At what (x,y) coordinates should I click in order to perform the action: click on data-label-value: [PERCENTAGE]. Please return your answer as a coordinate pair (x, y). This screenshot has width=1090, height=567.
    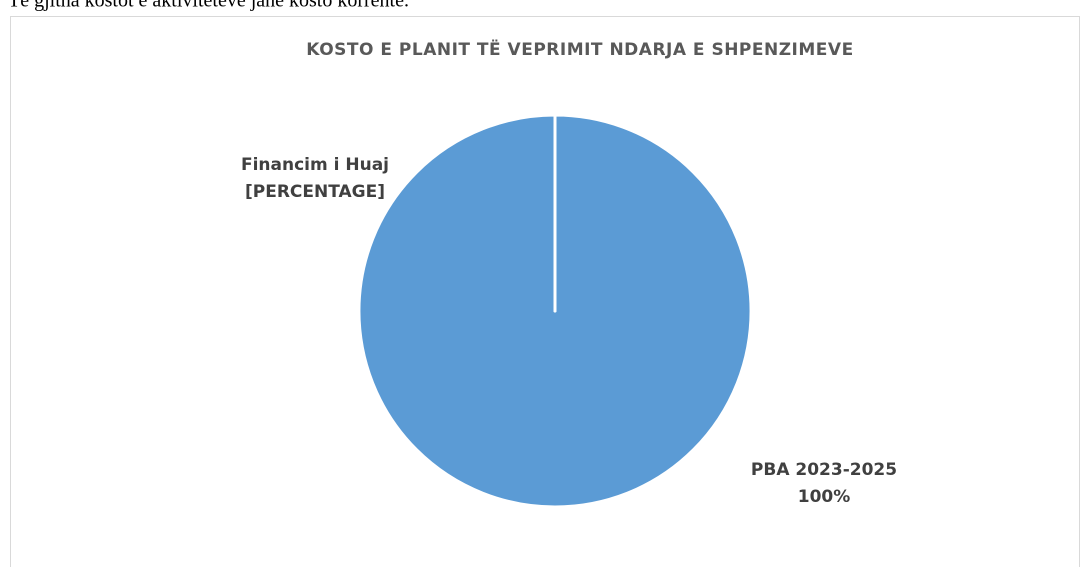
    Looking at the image, I should click on (315, 192).